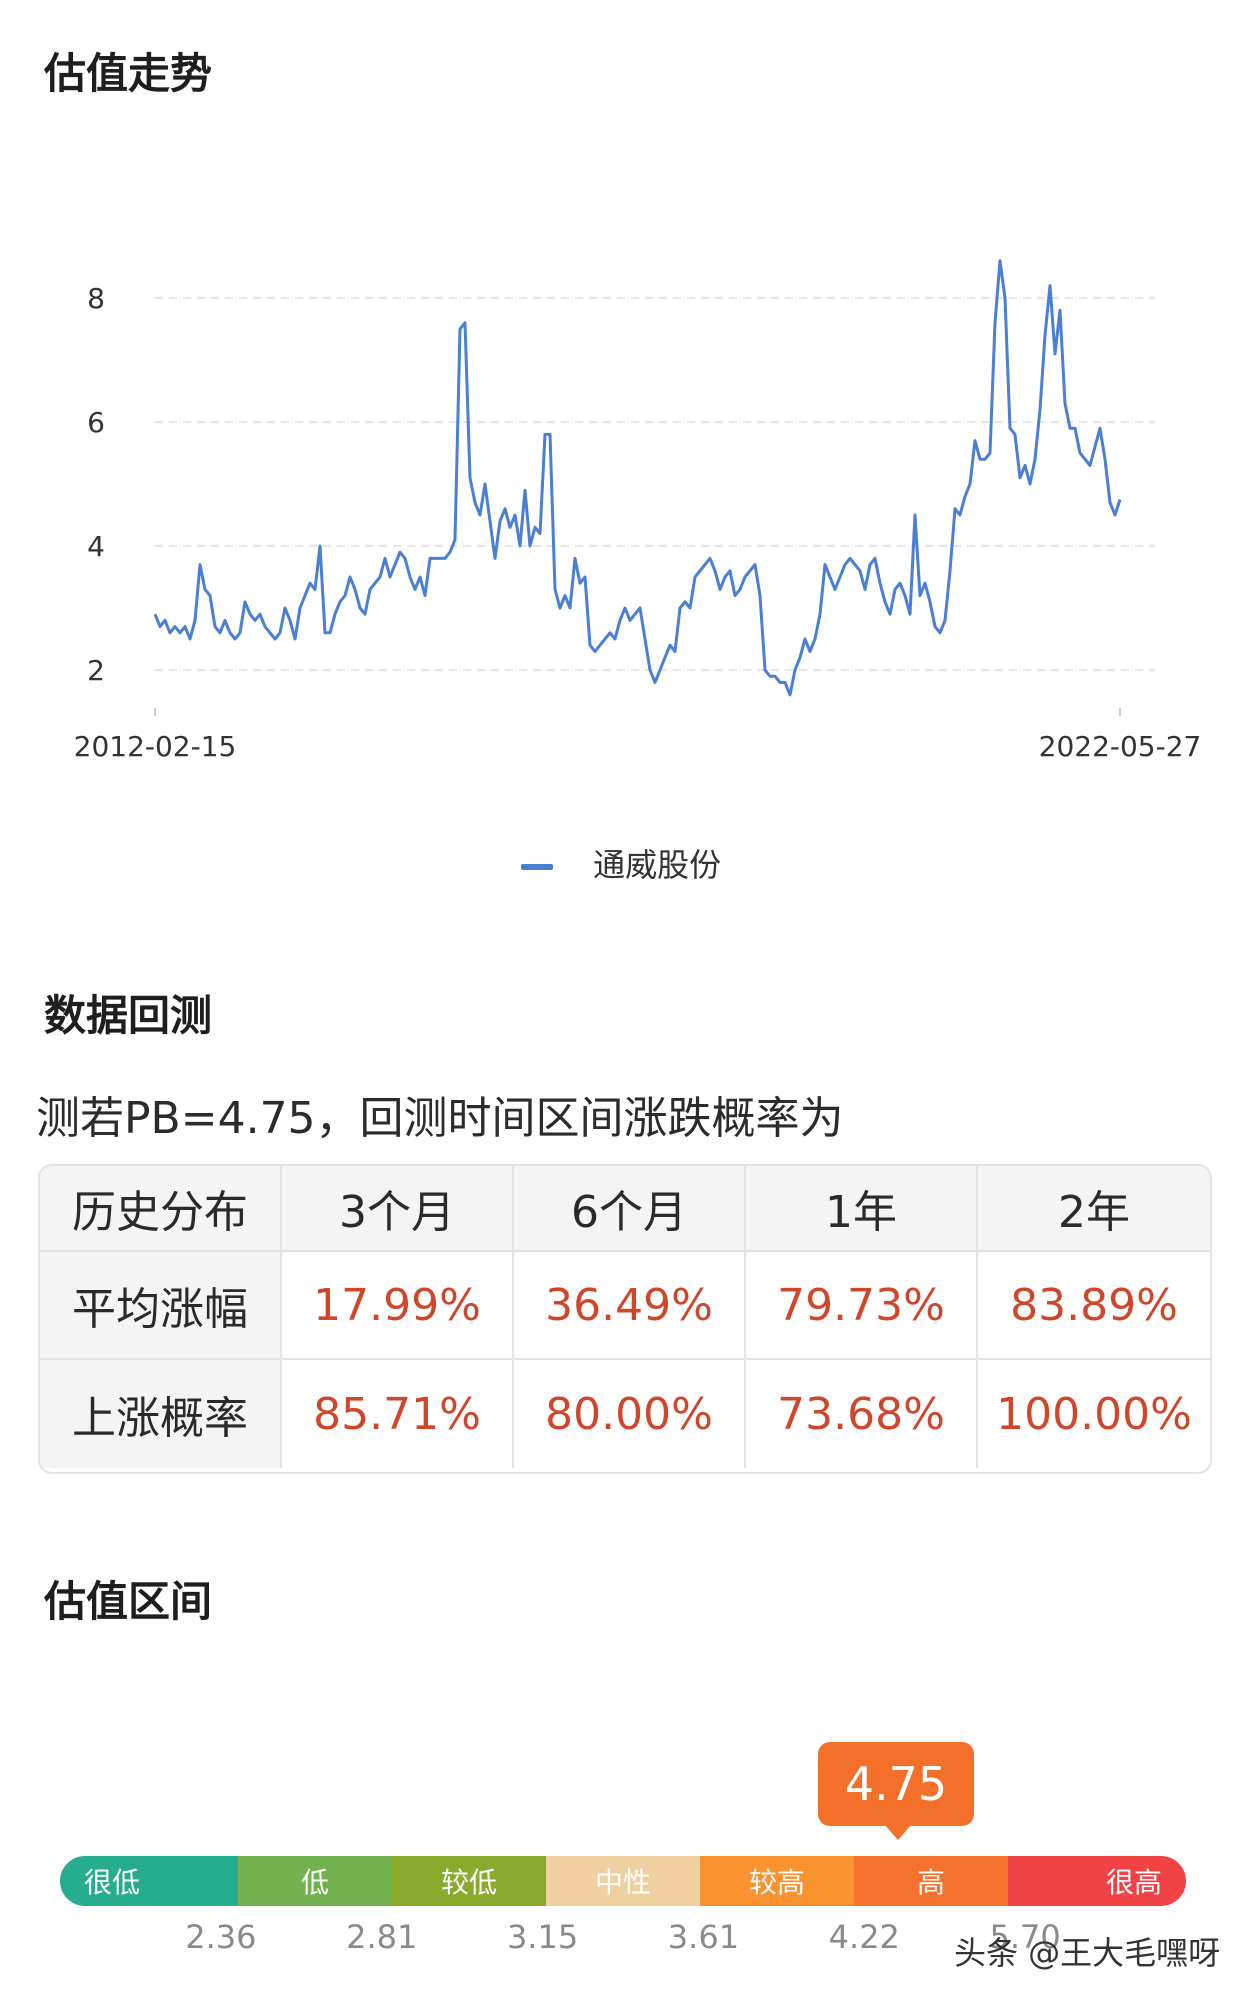  I want to click on band-segment-label: 高, so click(930, 1882).